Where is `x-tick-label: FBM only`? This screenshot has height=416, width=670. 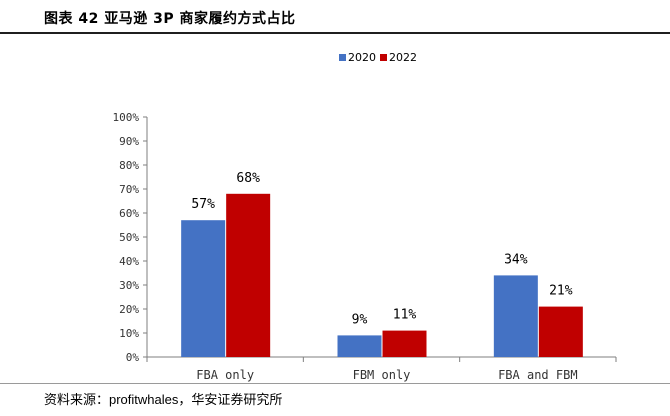
x-tick-label: FBM only is located at coordinates (382, 375).